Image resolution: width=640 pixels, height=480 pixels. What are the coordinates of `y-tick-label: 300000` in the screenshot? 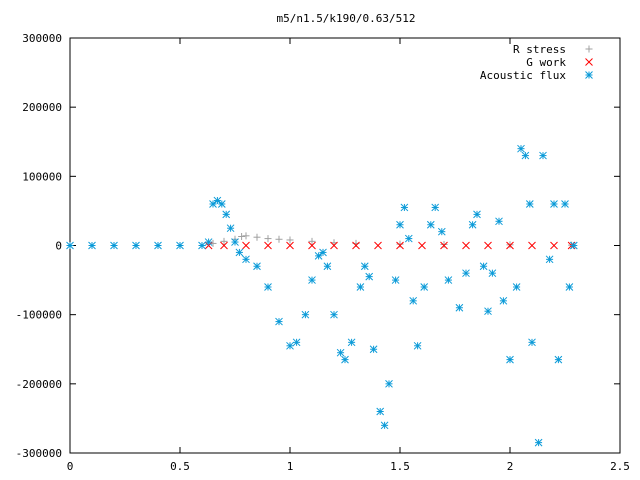 It's located at (42, 38).